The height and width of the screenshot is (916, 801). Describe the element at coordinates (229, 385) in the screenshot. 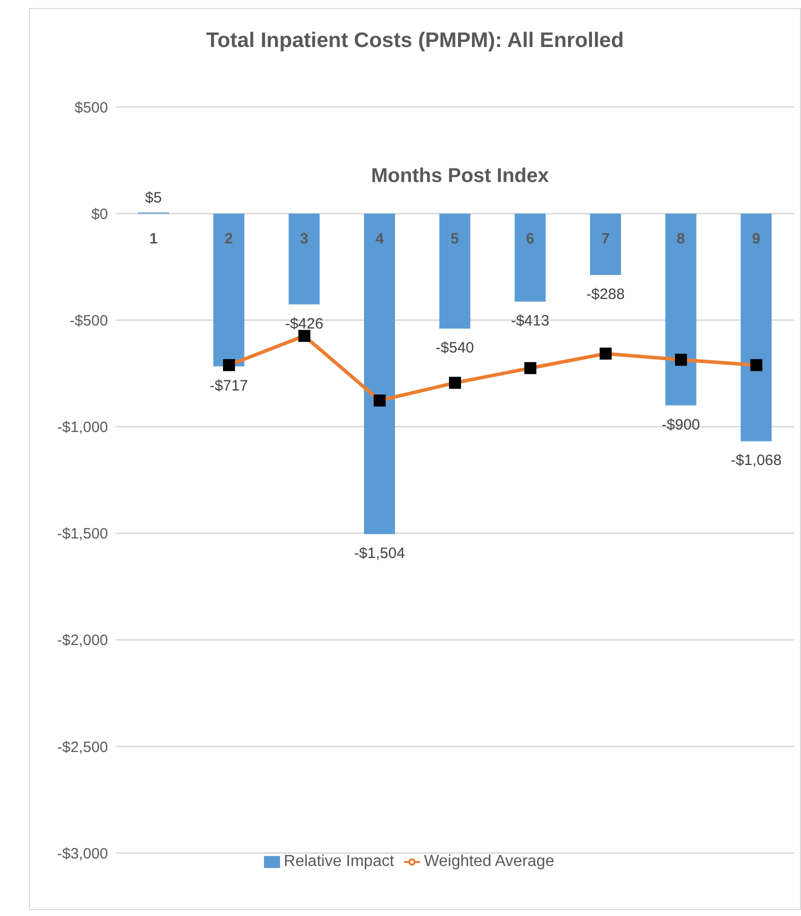

I see `data-label: -$717` at that location.